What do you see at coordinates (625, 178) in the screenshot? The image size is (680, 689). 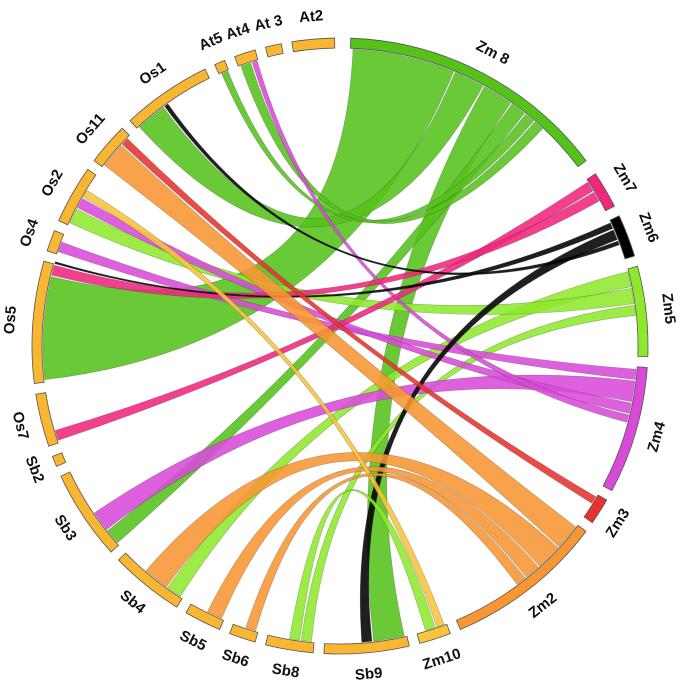 I see `segment-label-zm7: Zm7` at bounding box center [625, 178].